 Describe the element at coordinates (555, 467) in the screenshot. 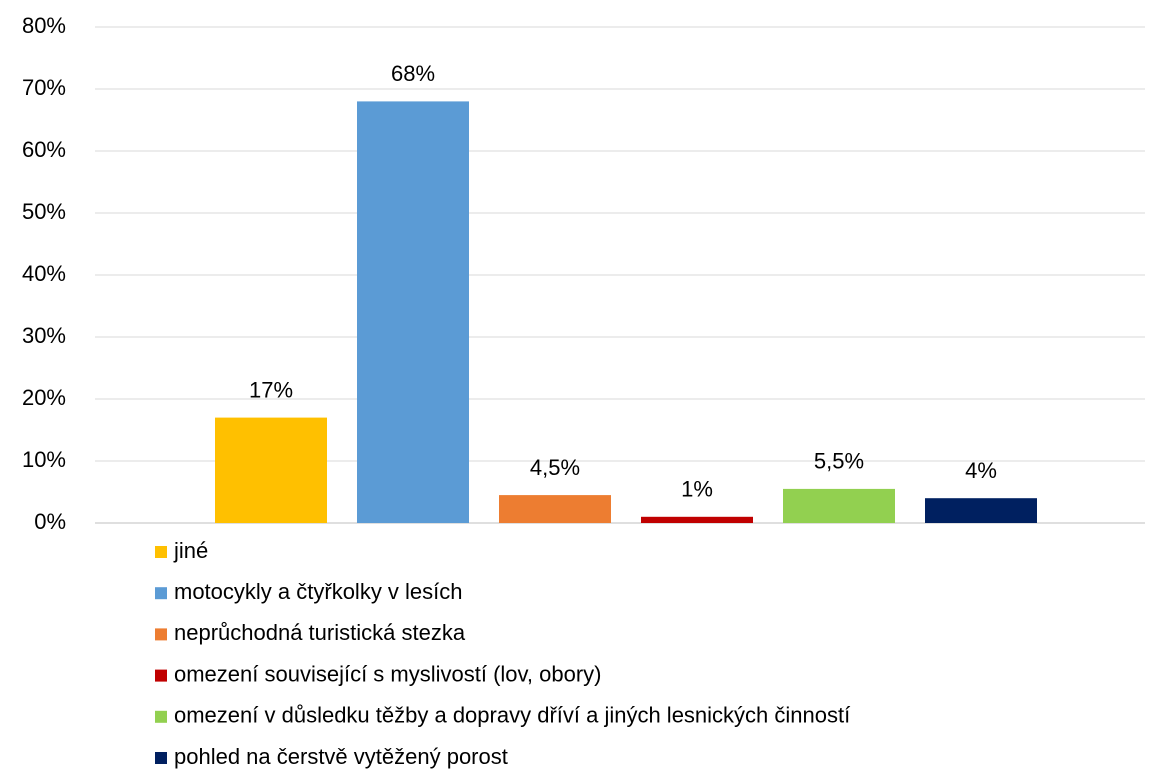

I see `value-label: 4,5%` at that location.